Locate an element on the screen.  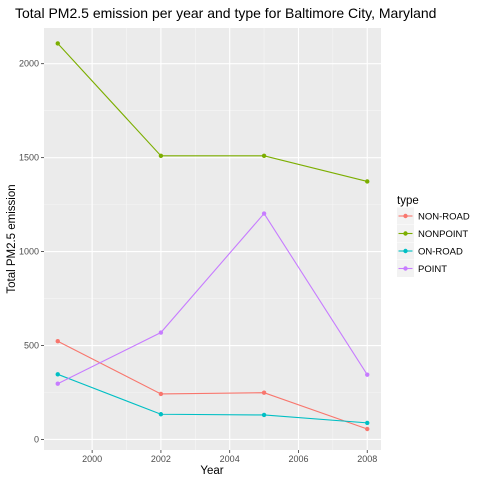
y-tick-label: 500 is located at coordinates (31, 346).